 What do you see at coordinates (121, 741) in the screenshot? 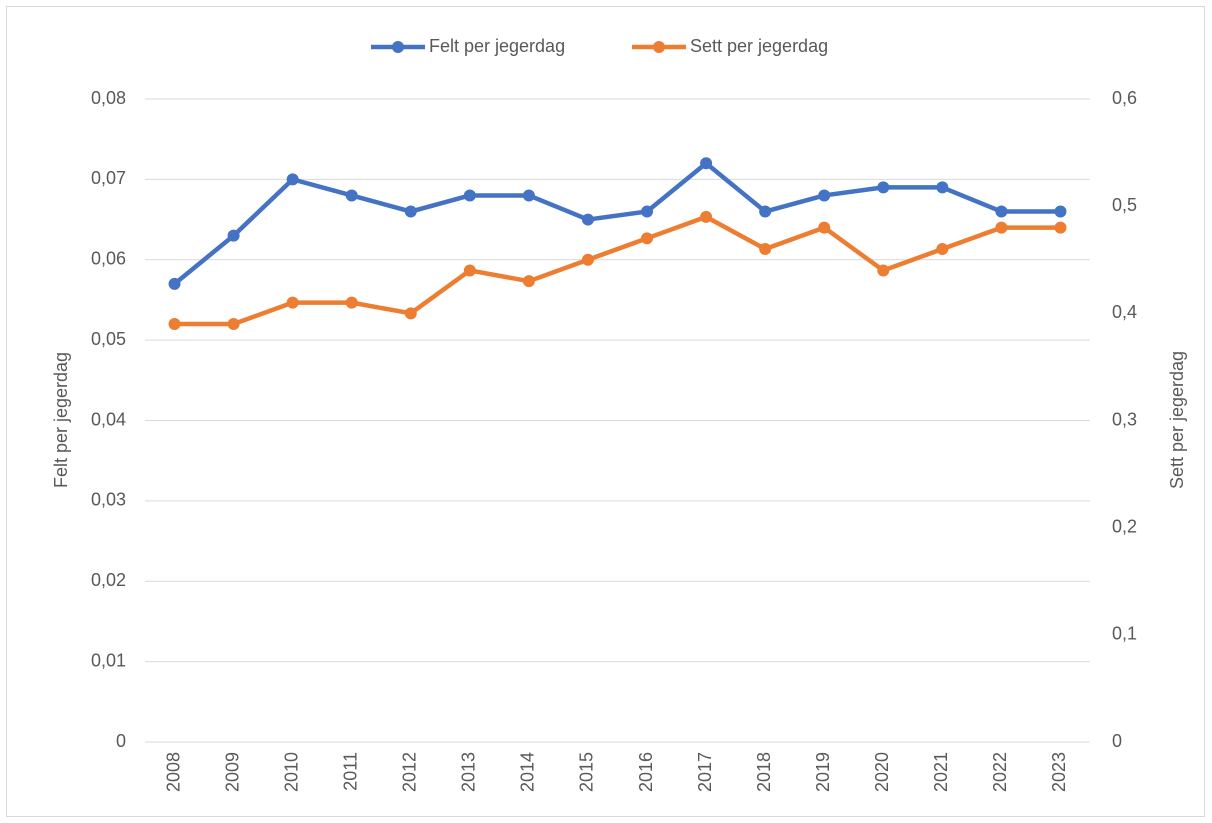
I see `y-tick-label: 0` at bounding box center [121, 741].